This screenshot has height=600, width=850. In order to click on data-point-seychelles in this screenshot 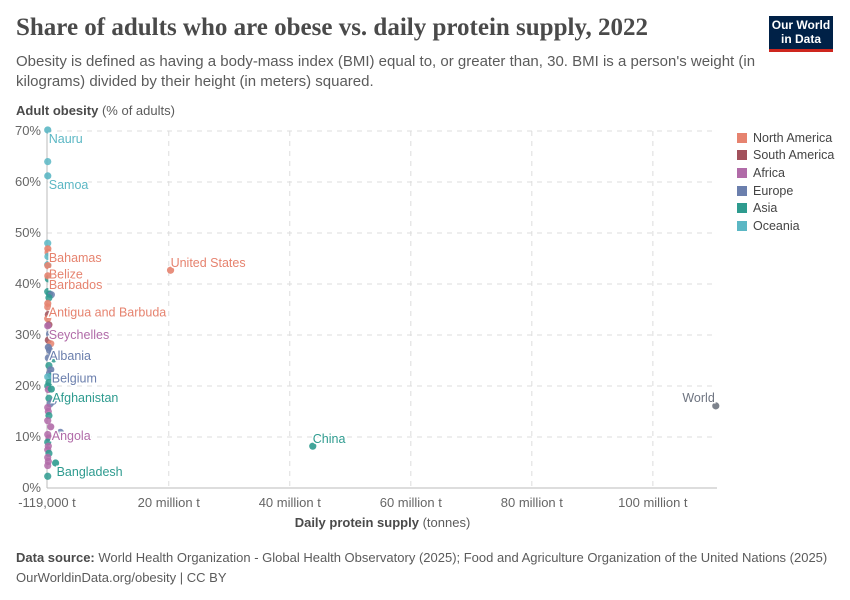, I will do `click(48, 326)`.